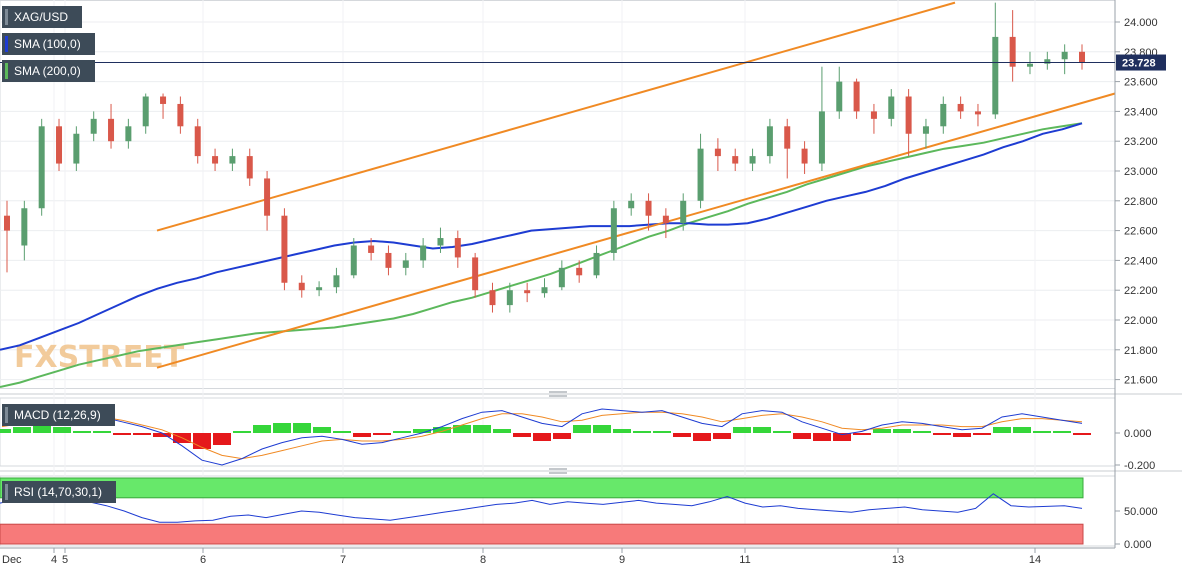  What do you see at coordinates (12, 560) in the screenshot?
I see `time-tick-label: Dec` at bounding box center [12, 560].